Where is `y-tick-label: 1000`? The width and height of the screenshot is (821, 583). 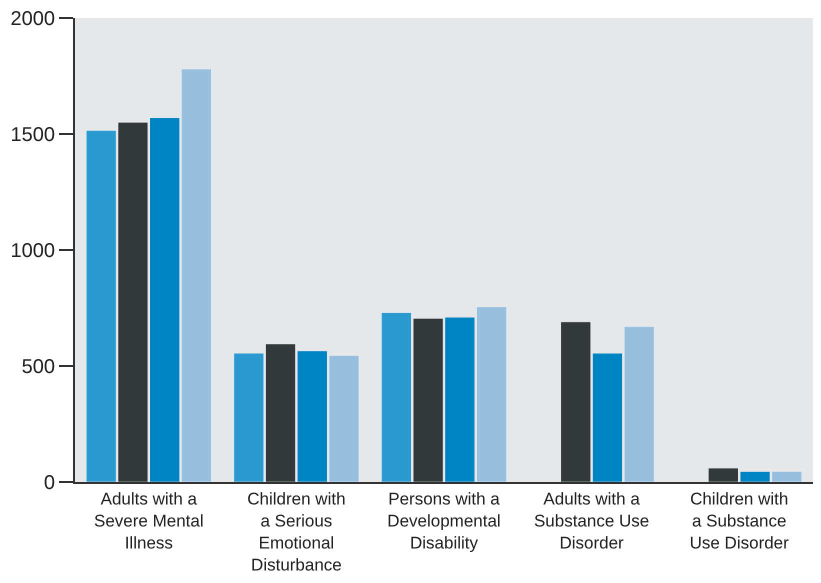 y-tick-label: 1000 is located at coordinates (32, 251).